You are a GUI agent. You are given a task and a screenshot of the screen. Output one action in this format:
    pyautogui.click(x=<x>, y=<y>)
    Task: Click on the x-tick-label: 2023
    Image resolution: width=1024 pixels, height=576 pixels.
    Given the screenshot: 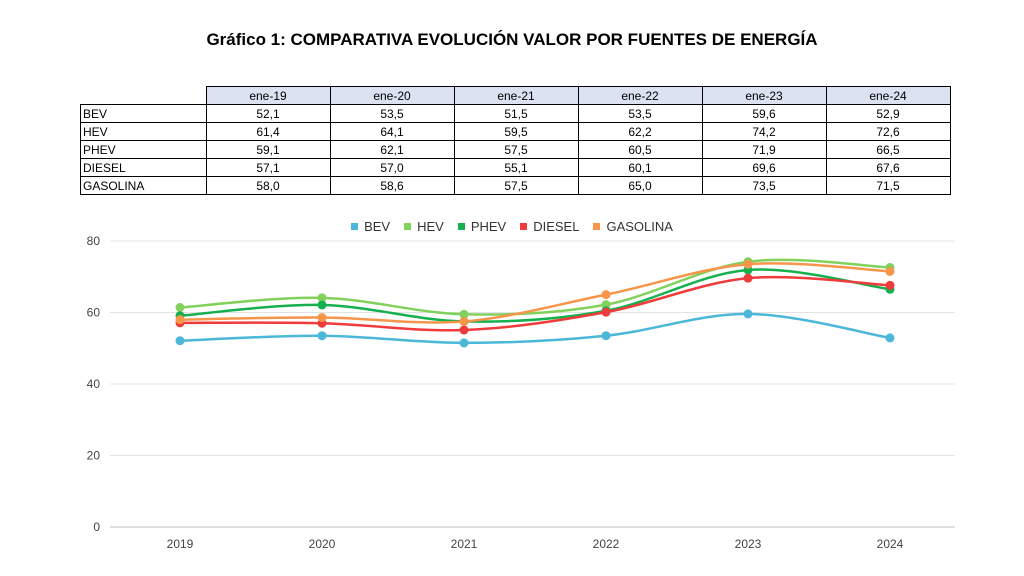 What is the action you would take?
    pyautogui.click(x=748, y=544)
    